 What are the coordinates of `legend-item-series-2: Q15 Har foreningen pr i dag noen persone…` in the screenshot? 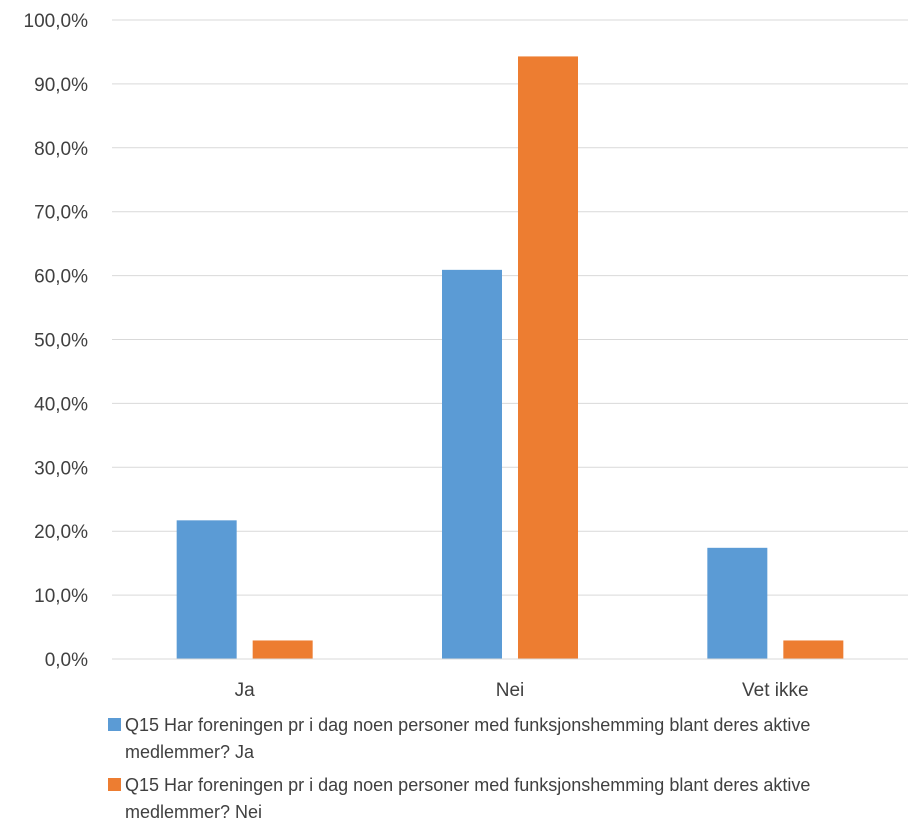 It's located at (488, 799).